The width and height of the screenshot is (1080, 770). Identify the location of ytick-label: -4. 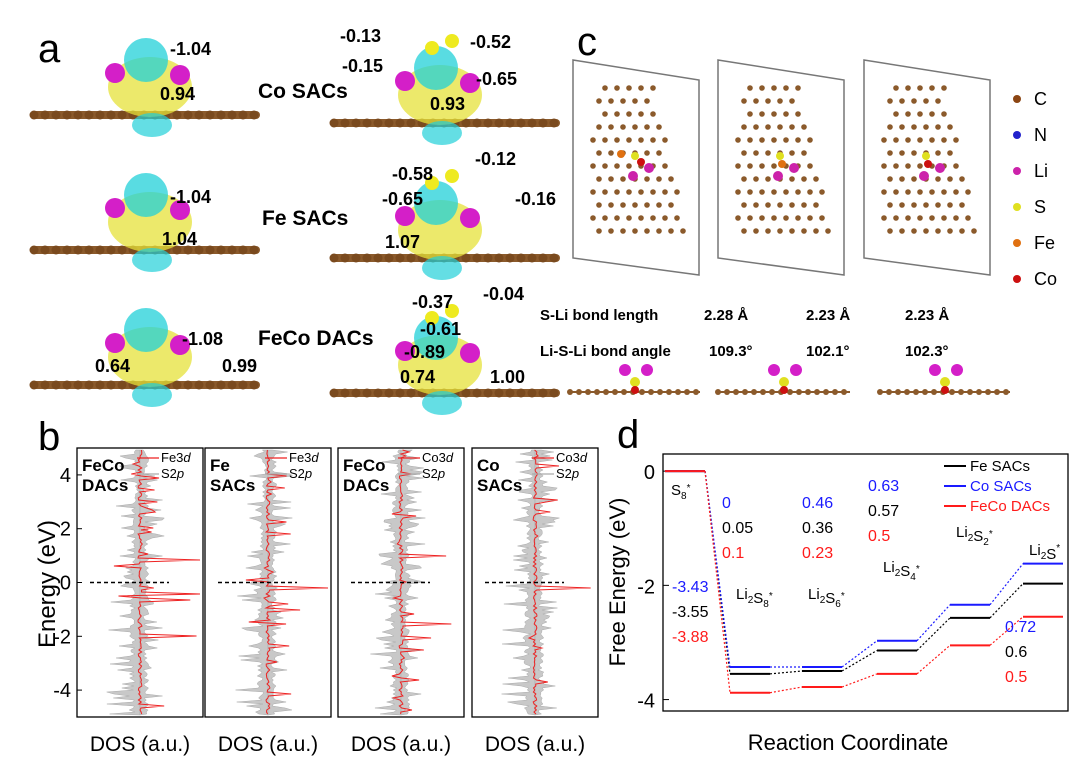
(62, 691).